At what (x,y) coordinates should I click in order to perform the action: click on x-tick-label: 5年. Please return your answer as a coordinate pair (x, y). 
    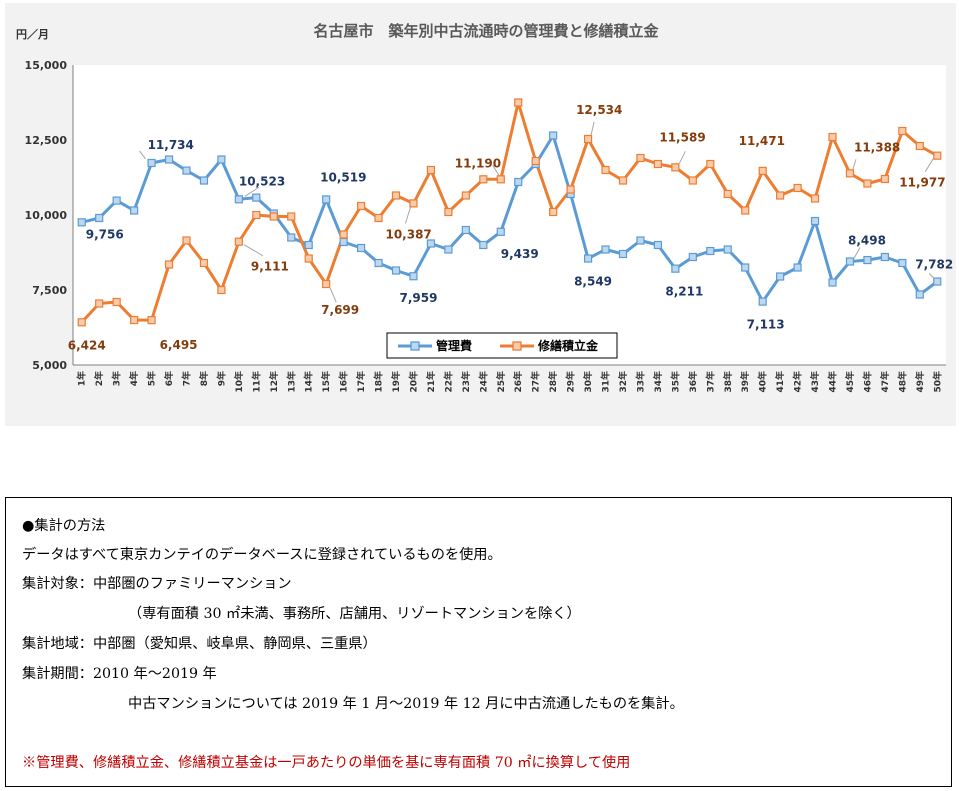
    Looking at the image, I should click on (152, 378).